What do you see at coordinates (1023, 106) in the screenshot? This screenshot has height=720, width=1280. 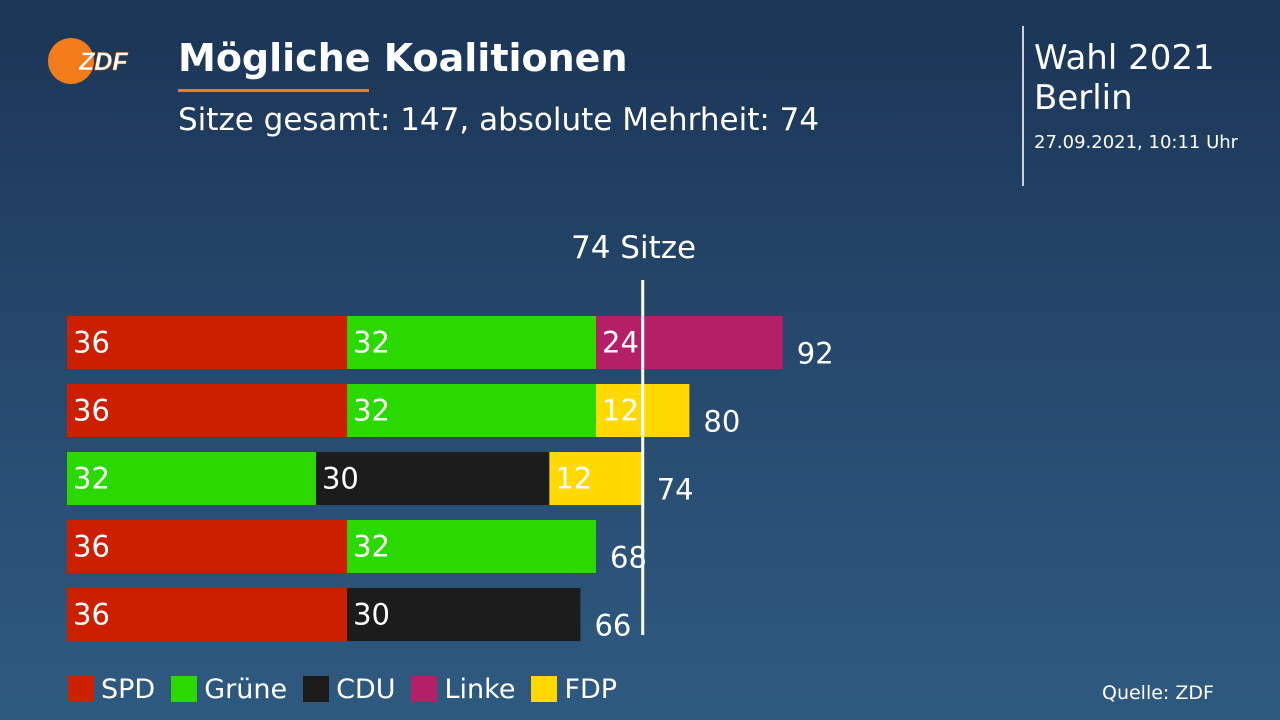 I see `header-divider` at bounding box center [1023, 106].